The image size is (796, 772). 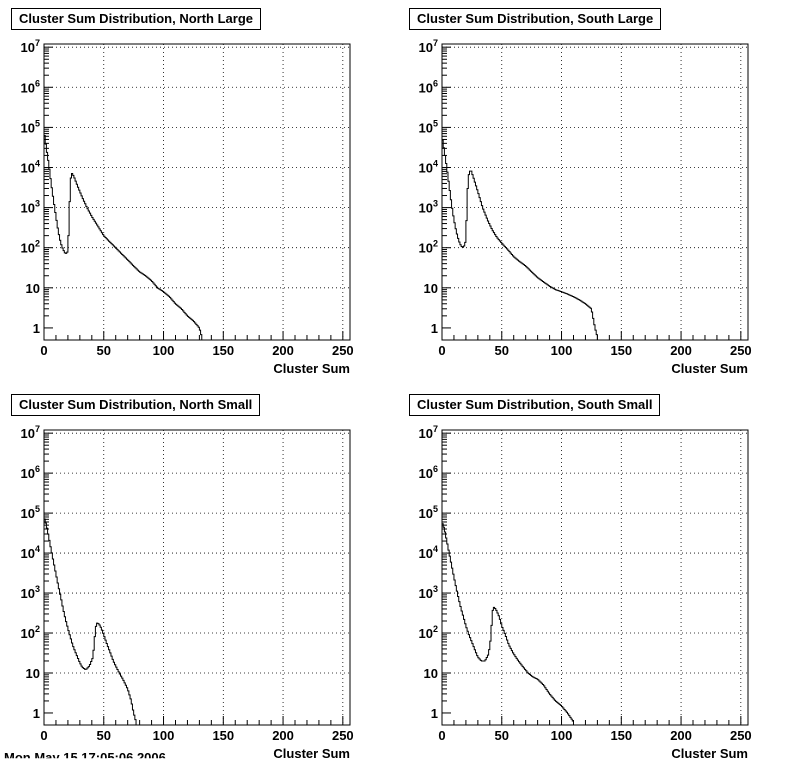 I want to click on footer-timestamp: Mon May 15 17:05:06 2006, so click(x=85, y=757).